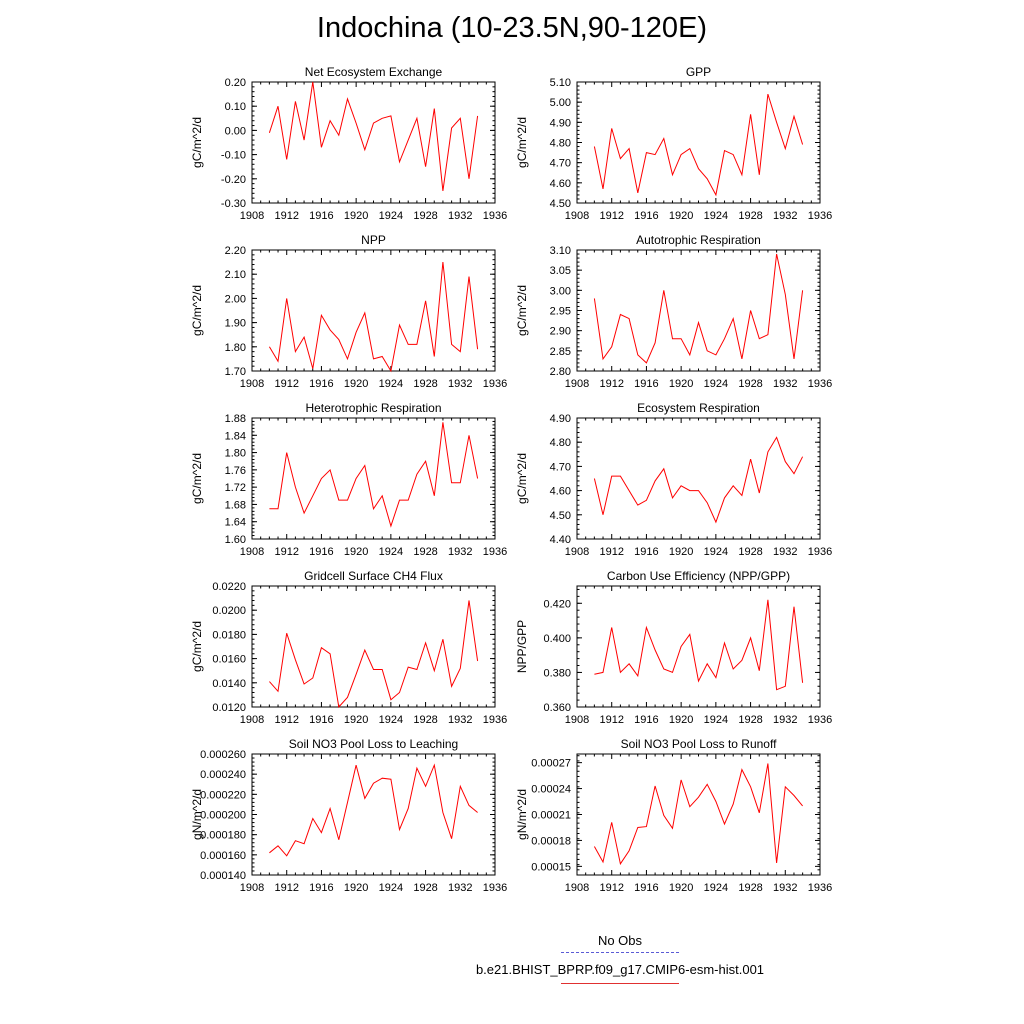 The width and height of the screenshot is (1024, 1024). What do you see at coordinates (373, 744) in the screenshot?
I see `chart-title: Soil NO3 Pool Loss to Leaching` at bounding box center [373, 744].